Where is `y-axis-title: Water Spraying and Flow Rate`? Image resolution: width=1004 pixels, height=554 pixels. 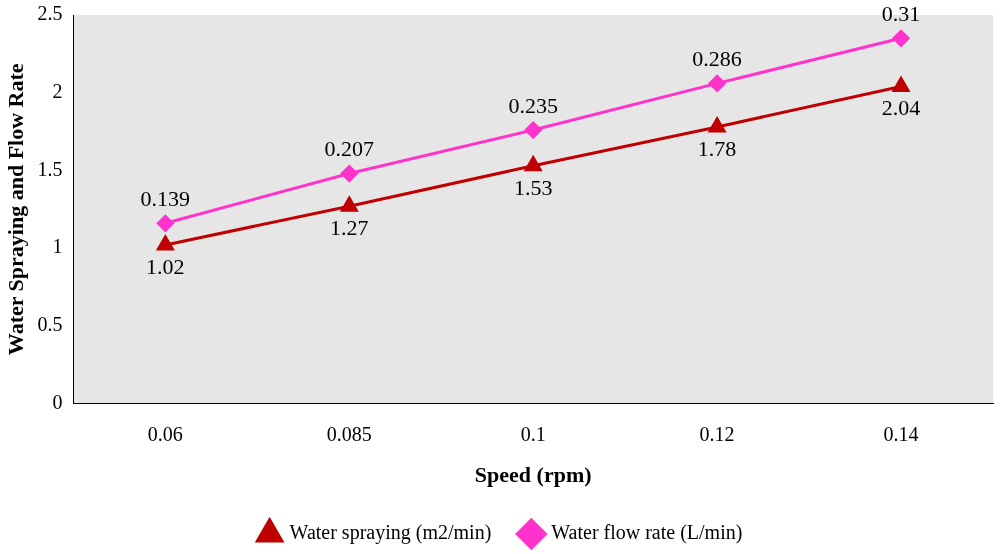 y-axis-title: Water Spraying and Flow Rate is located at coordinates (15, 209).